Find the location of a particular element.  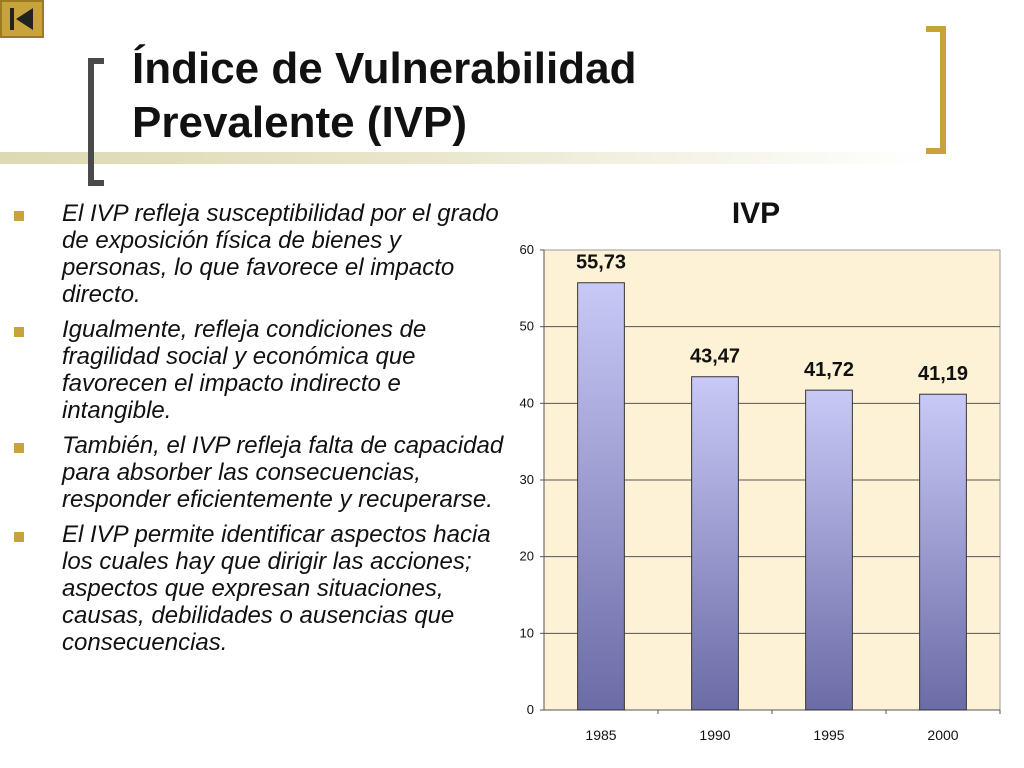

bar-1985 is located at coordinates (601, 496).